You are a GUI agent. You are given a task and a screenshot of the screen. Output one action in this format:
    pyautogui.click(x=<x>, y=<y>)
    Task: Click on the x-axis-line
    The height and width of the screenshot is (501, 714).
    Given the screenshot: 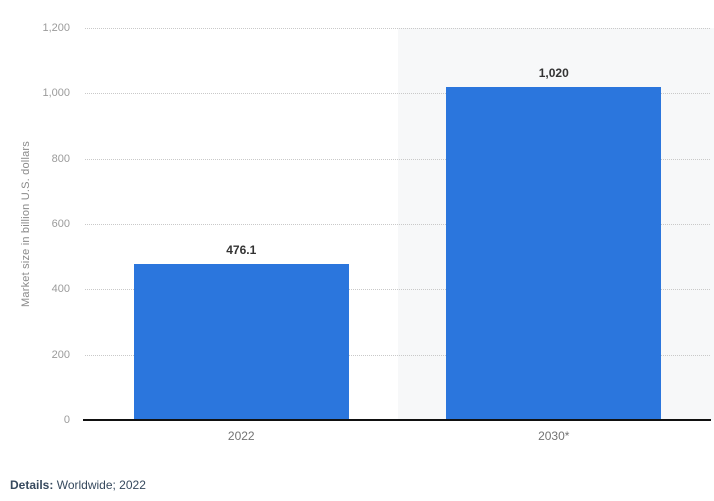 What is the action you would take?
    pyautogui.click(x=397, y=420)
    